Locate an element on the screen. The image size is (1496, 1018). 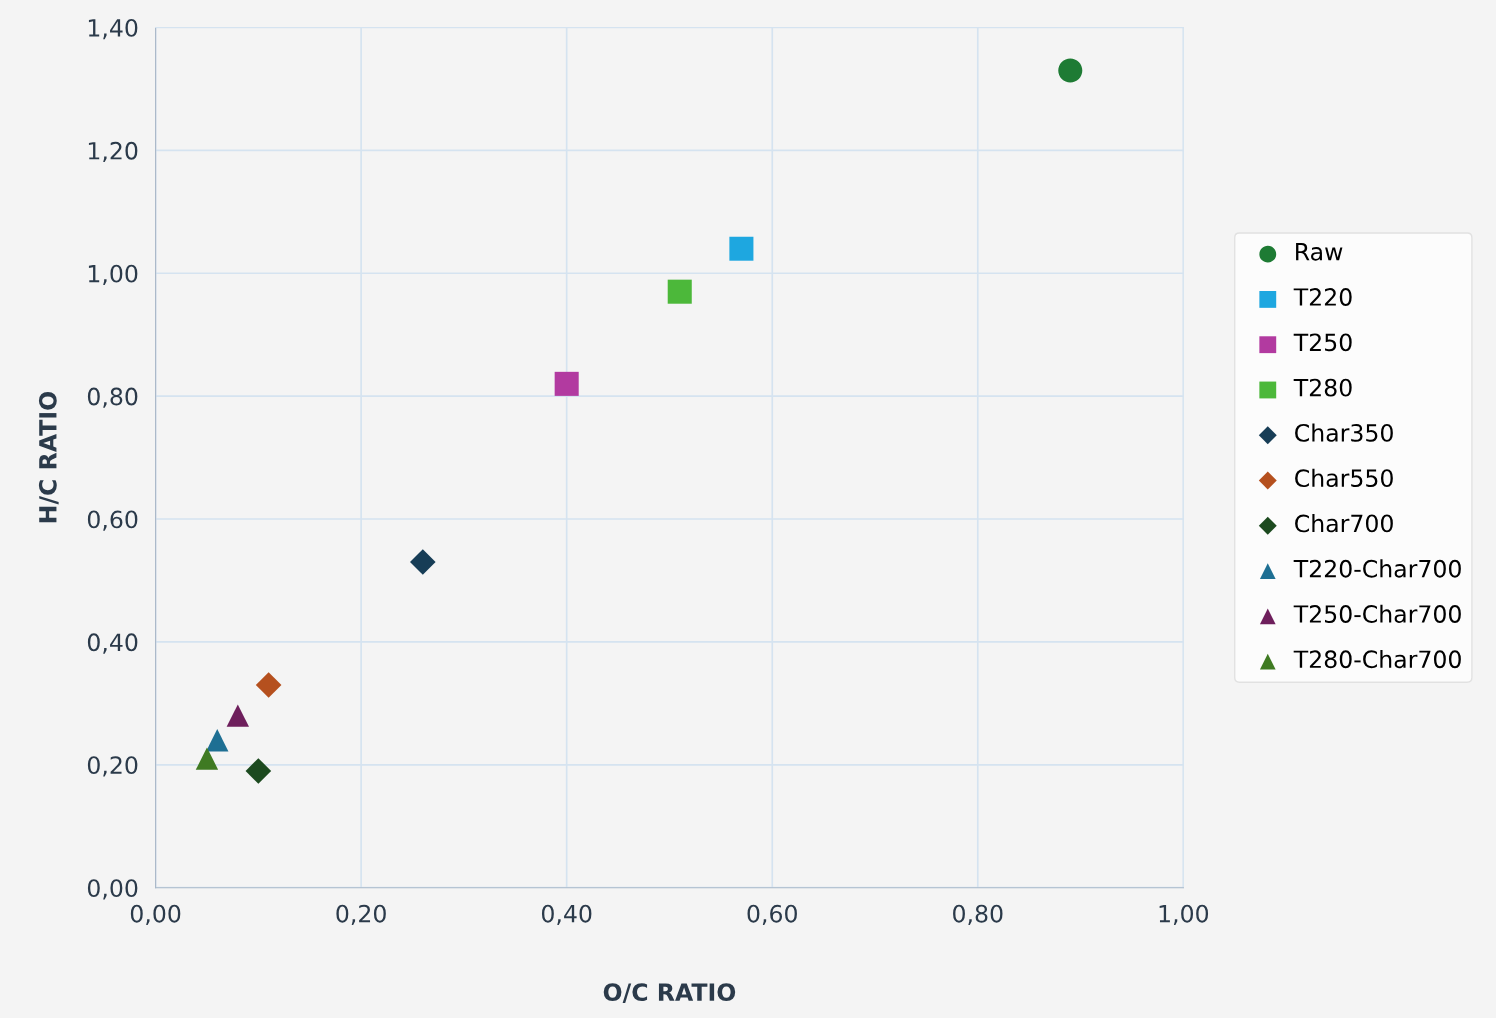
y-axis-title: H/C RATIO is located at coordinates (48, 457).